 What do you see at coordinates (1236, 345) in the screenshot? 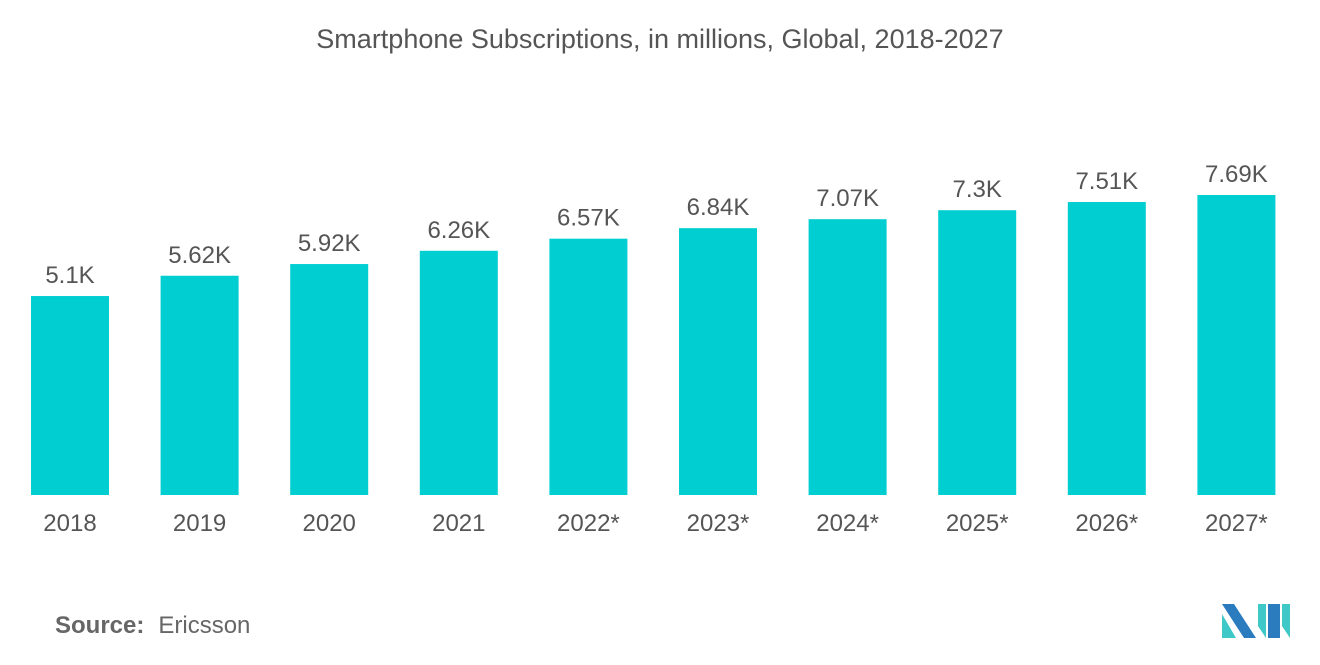
I see `bar-2027*` at bounding box center [1236, 345].